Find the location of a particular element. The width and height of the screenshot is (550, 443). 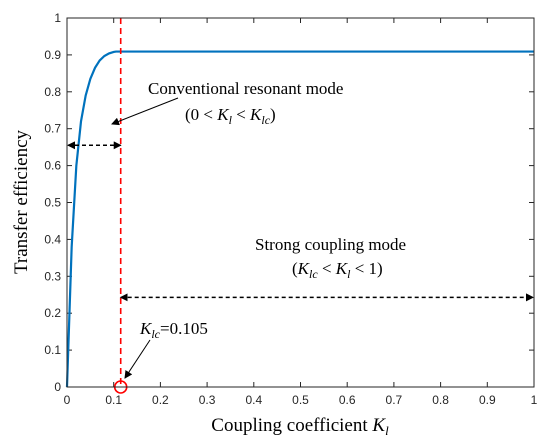

y-tick-label: 0.4 is located at coordinates (52, 239).